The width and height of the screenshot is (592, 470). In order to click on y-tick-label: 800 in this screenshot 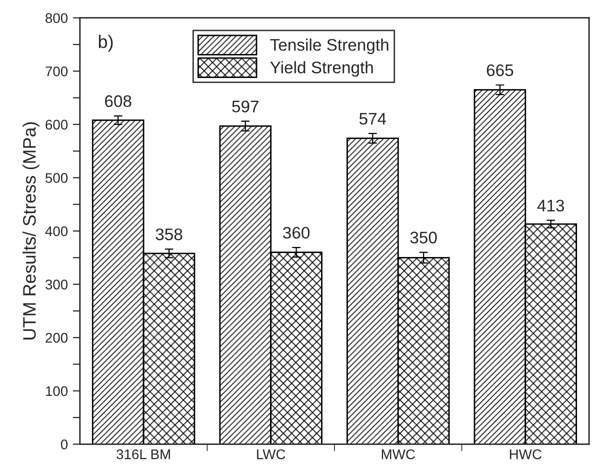, I will do `click(57, 18)`.